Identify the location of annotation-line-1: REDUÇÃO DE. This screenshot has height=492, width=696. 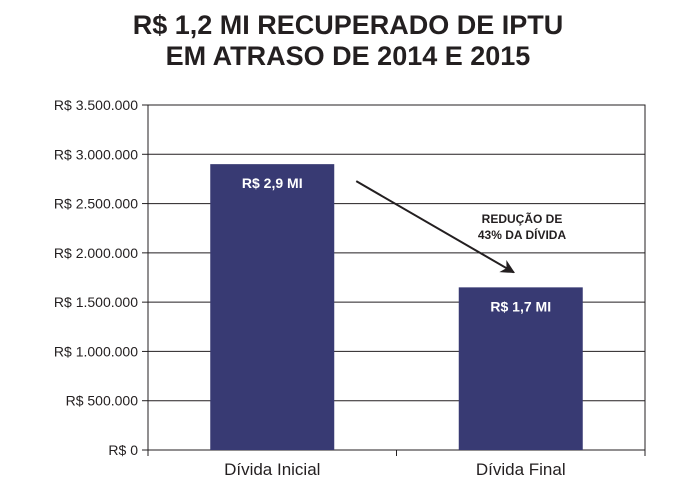
(522, 218).